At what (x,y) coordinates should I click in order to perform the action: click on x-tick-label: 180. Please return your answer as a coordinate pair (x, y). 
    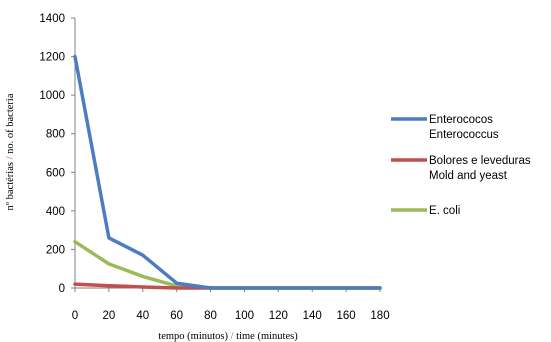
    Looking at the image, I should click on (379, 316).